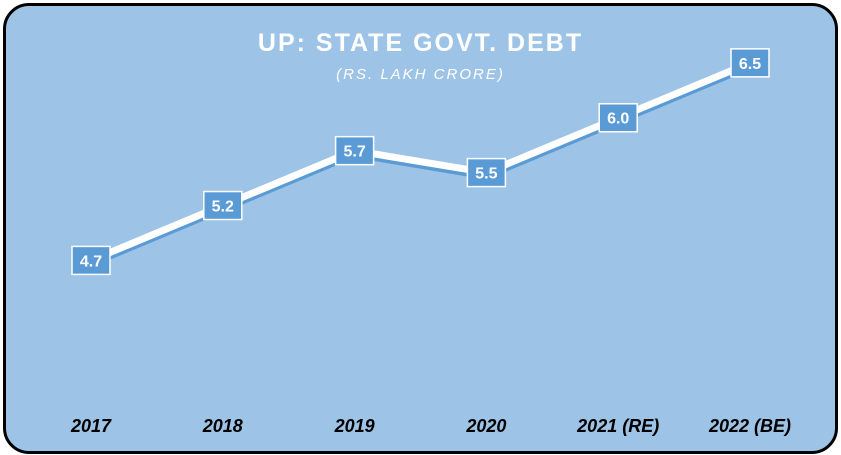  I want to click on data-label: 6.5, so click(750, 64).